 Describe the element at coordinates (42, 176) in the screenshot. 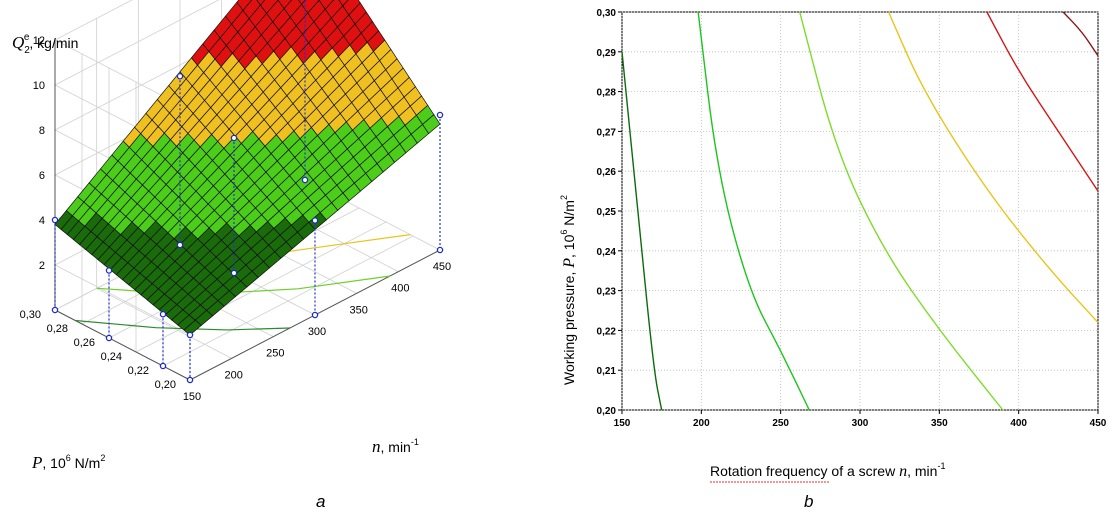

I see `z-tick-label: 6` at that location.